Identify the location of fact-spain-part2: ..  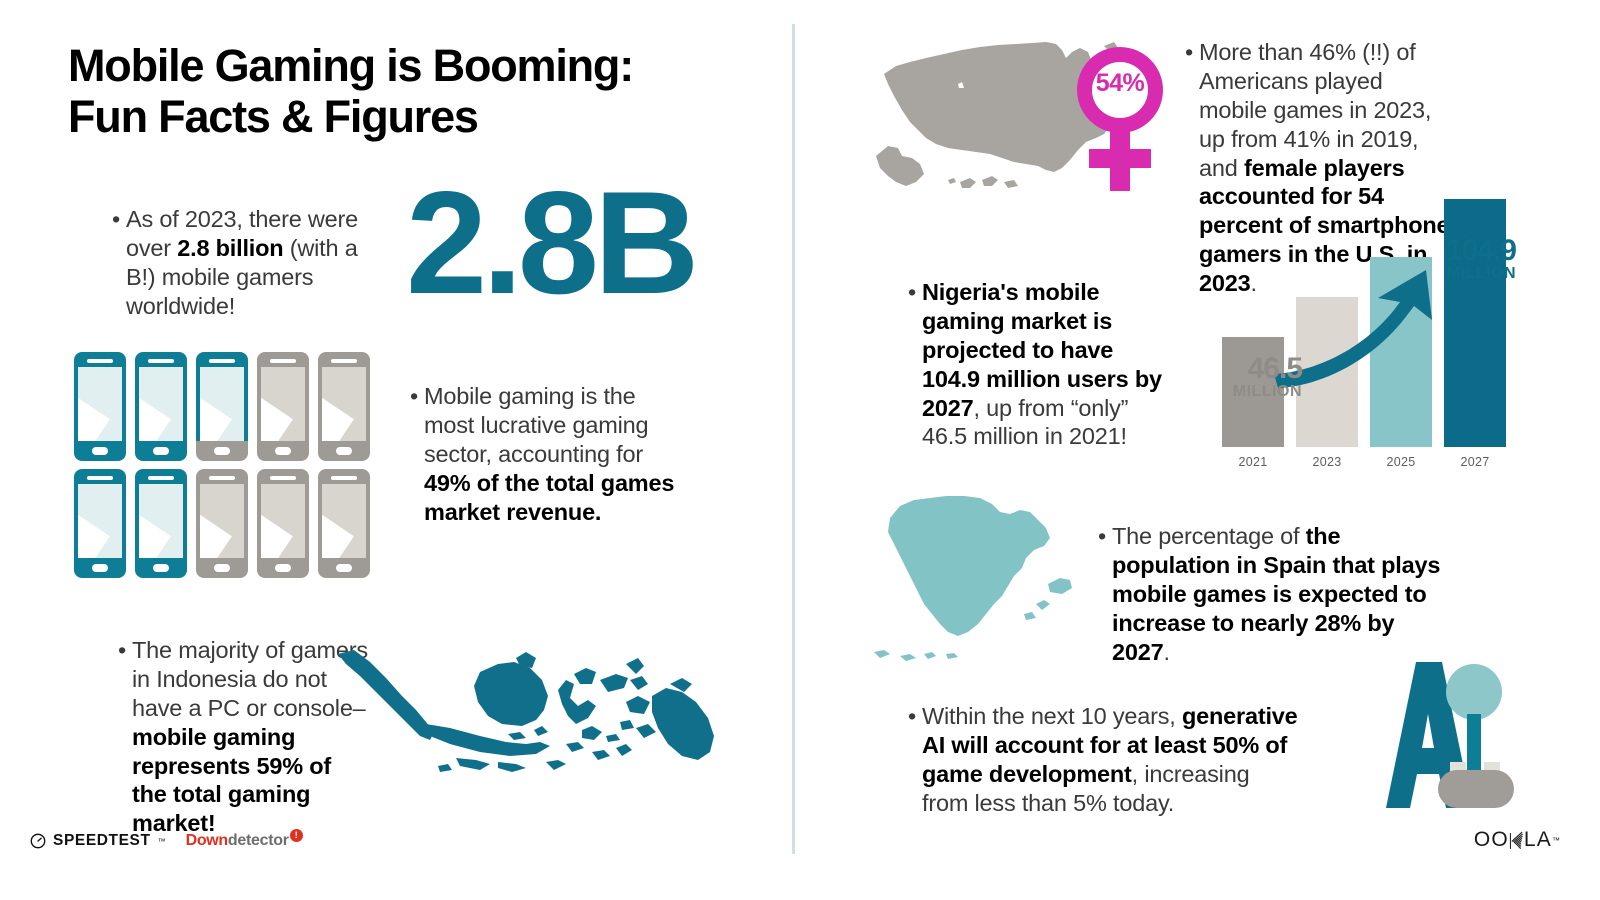
(1166, 651).